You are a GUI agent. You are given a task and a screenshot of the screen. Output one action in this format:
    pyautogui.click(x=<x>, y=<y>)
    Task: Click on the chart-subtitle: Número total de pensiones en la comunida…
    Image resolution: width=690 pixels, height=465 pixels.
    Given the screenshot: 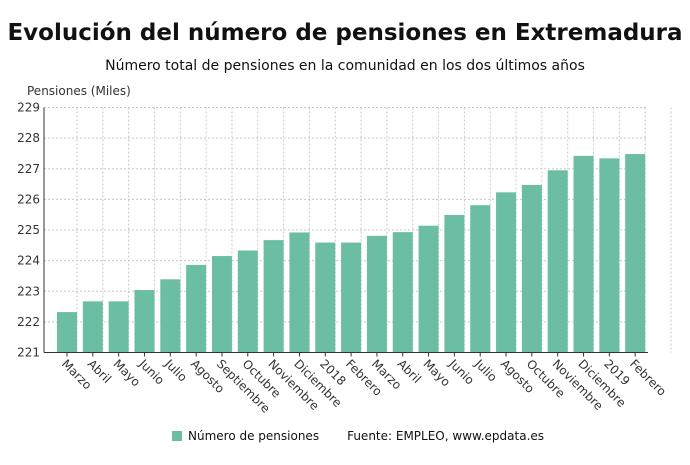 What is the action you would take?
    pyautogui.click(x=345, y=66)
    